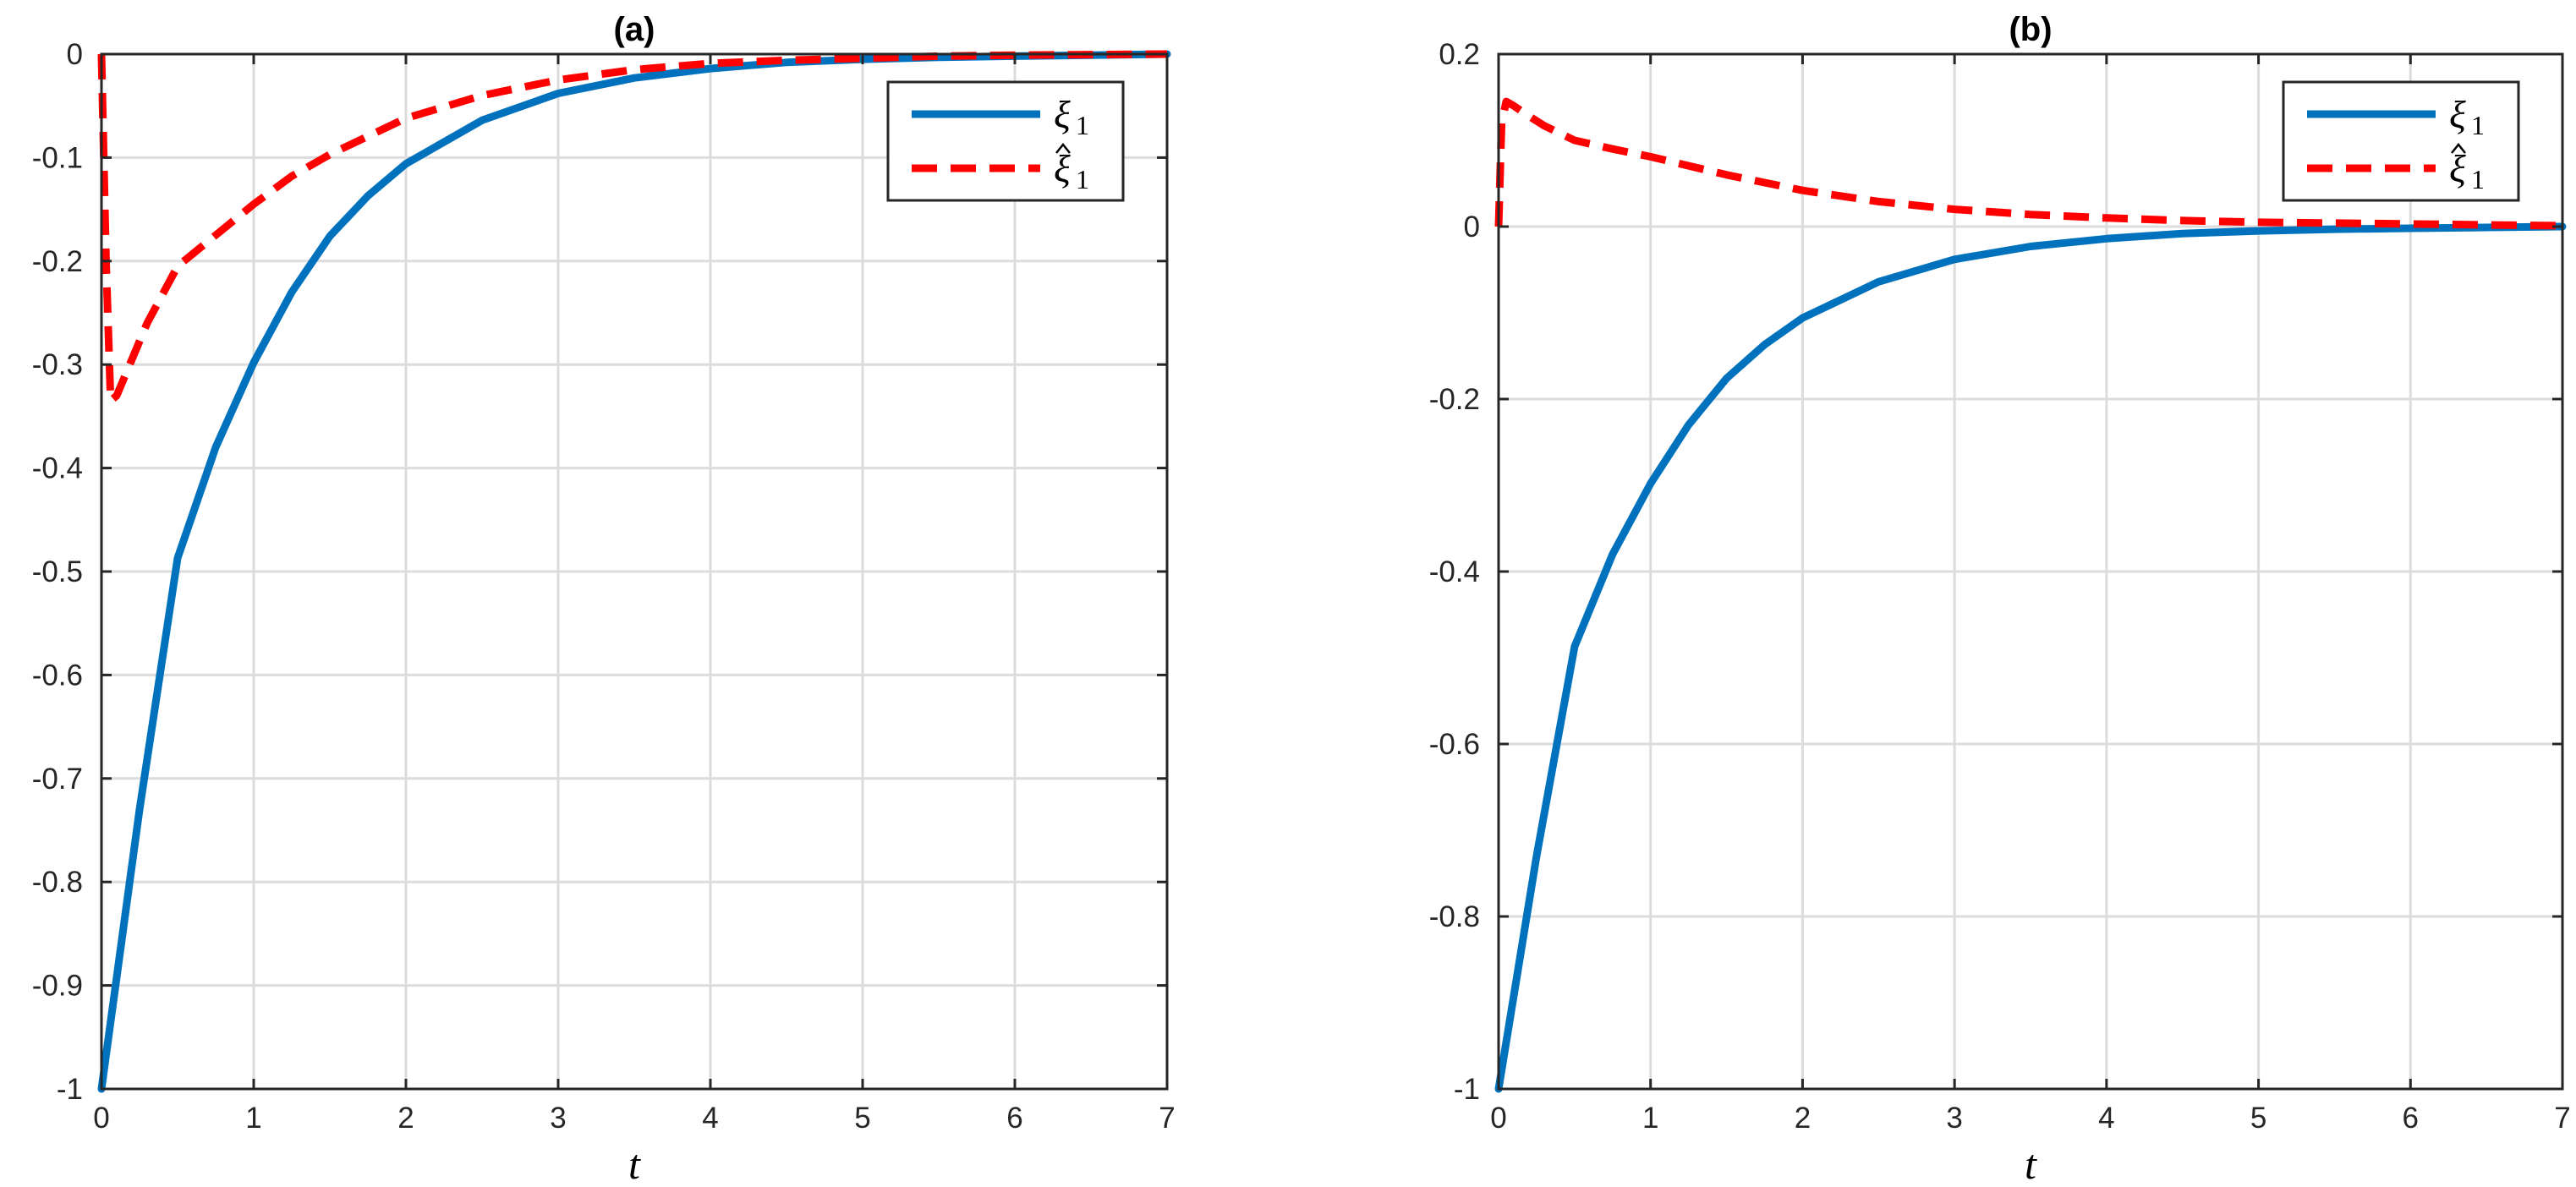 This screenshot has width=2576, height=1187. I want to click on y-tick-label: -0.1, so click(57, 157).